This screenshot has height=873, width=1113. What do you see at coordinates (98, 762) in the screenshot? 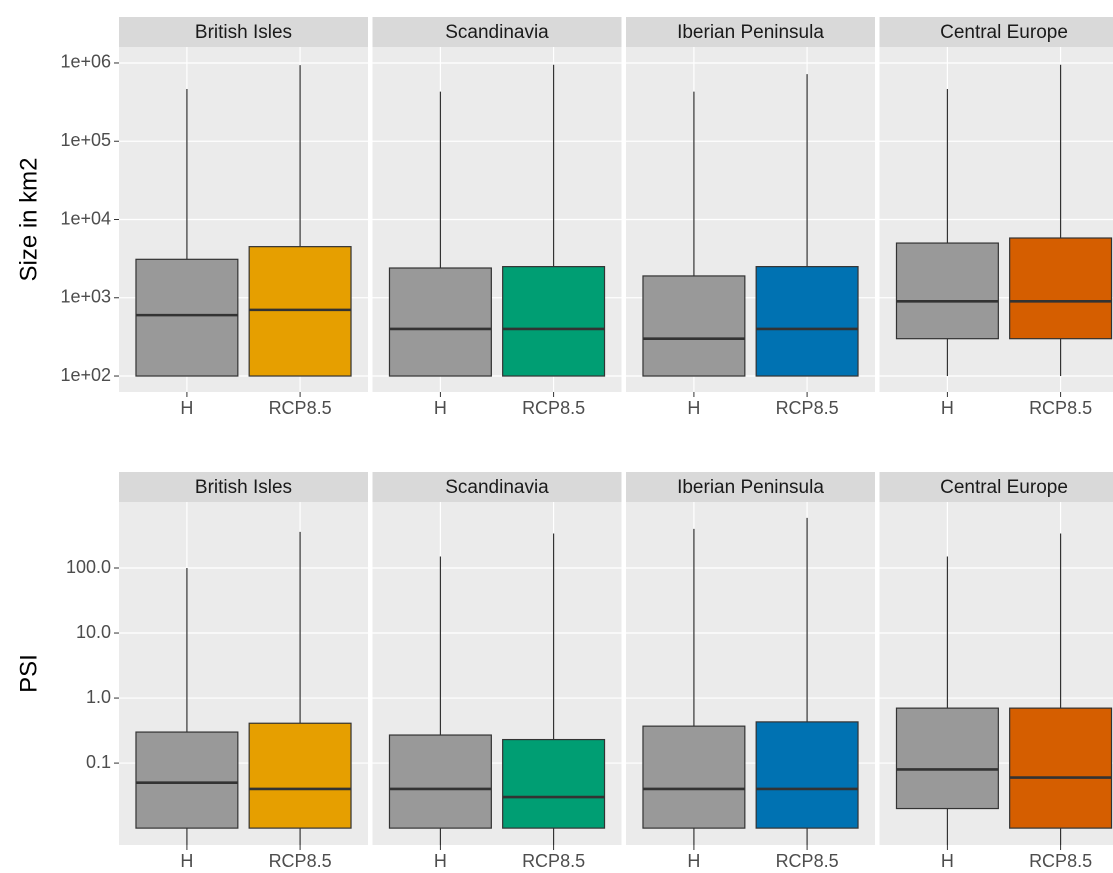
I see `y-tick-label: 0.1` at bounding box center [98, 762].